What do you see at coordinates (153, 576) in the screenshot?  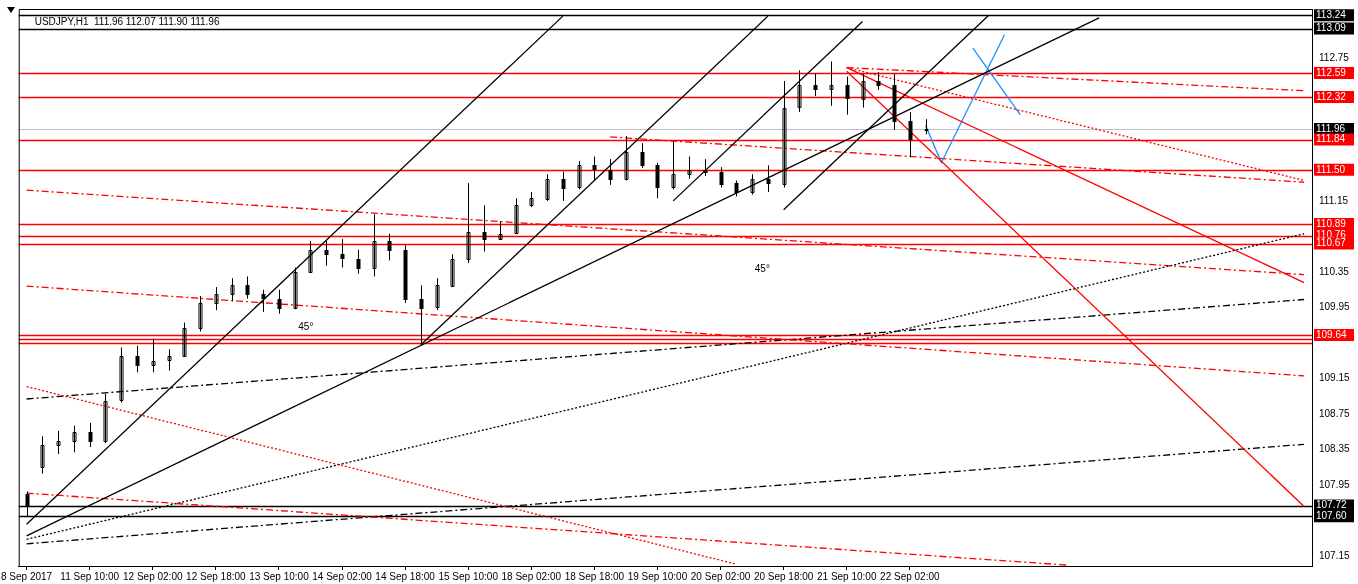 I see `x-tick-label: 12 Sep 02:00` at bounding box center [153, 576].